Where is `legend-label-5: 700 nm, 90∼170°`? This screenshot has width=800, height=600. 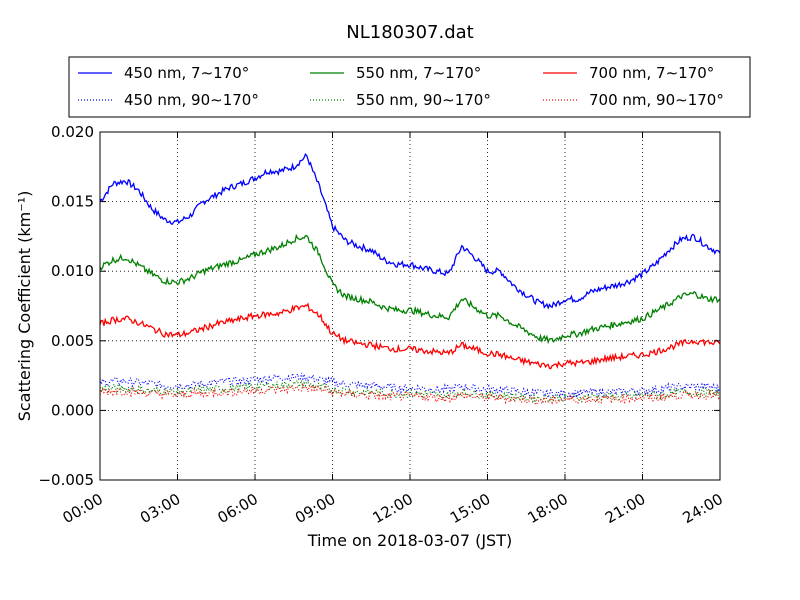 legend-label-5: 700 nm, 90∼170° is located at coordinates (656, 100).